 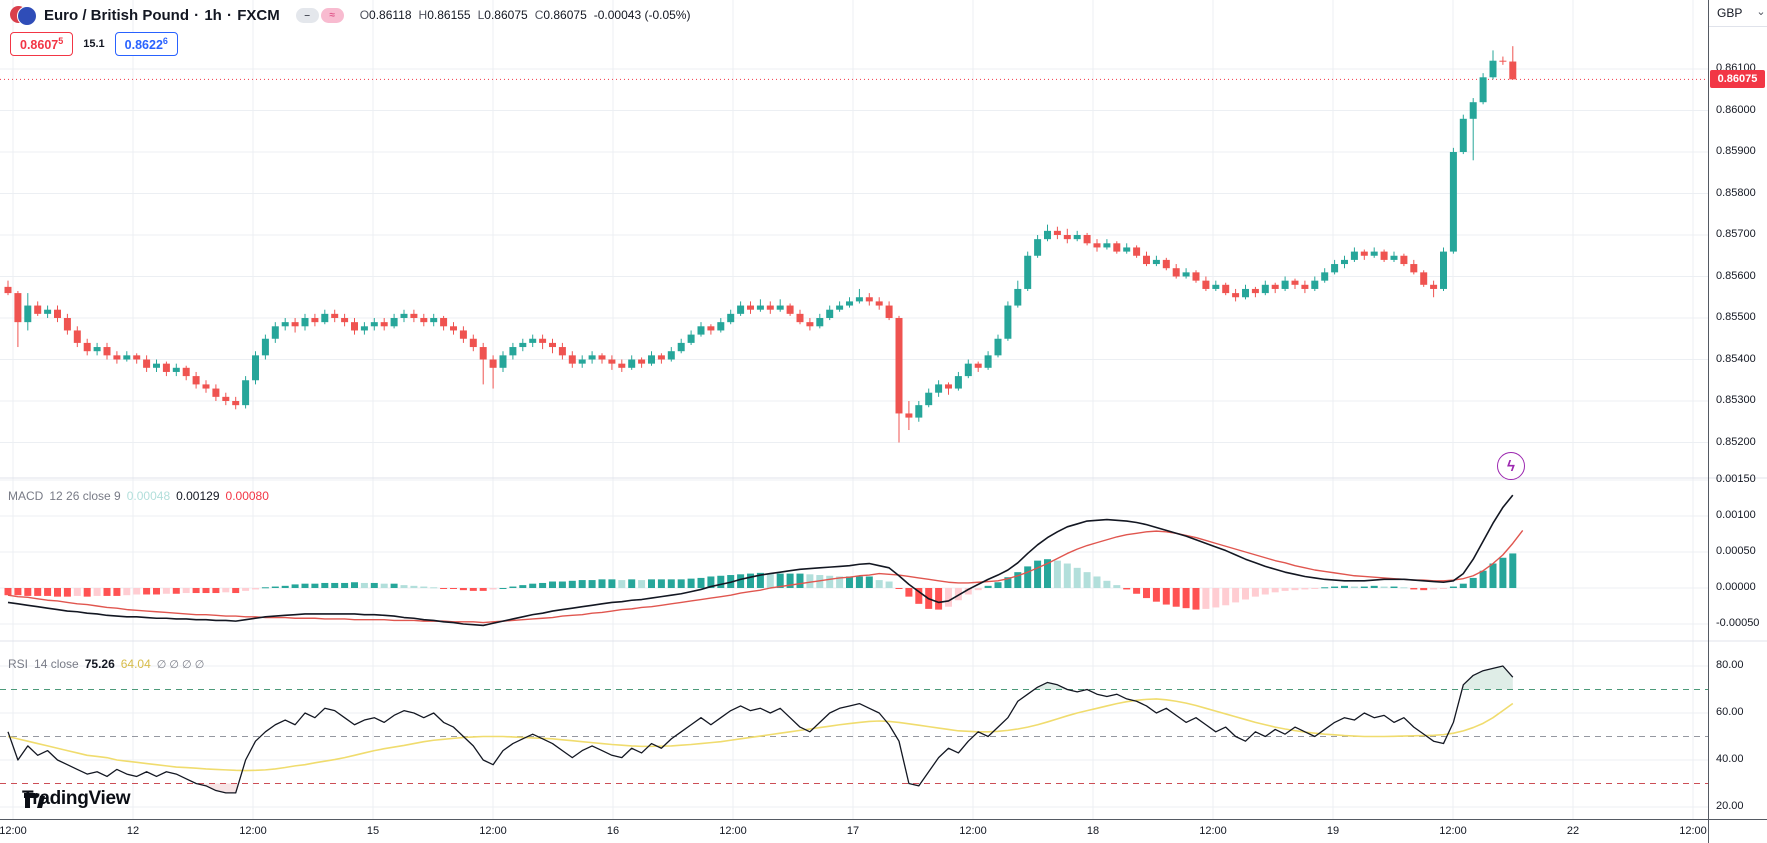 What do you see at coordinates (26, 496) in the screenshot?
I see `macd-name: MACD` at bounding box center [26, 496].